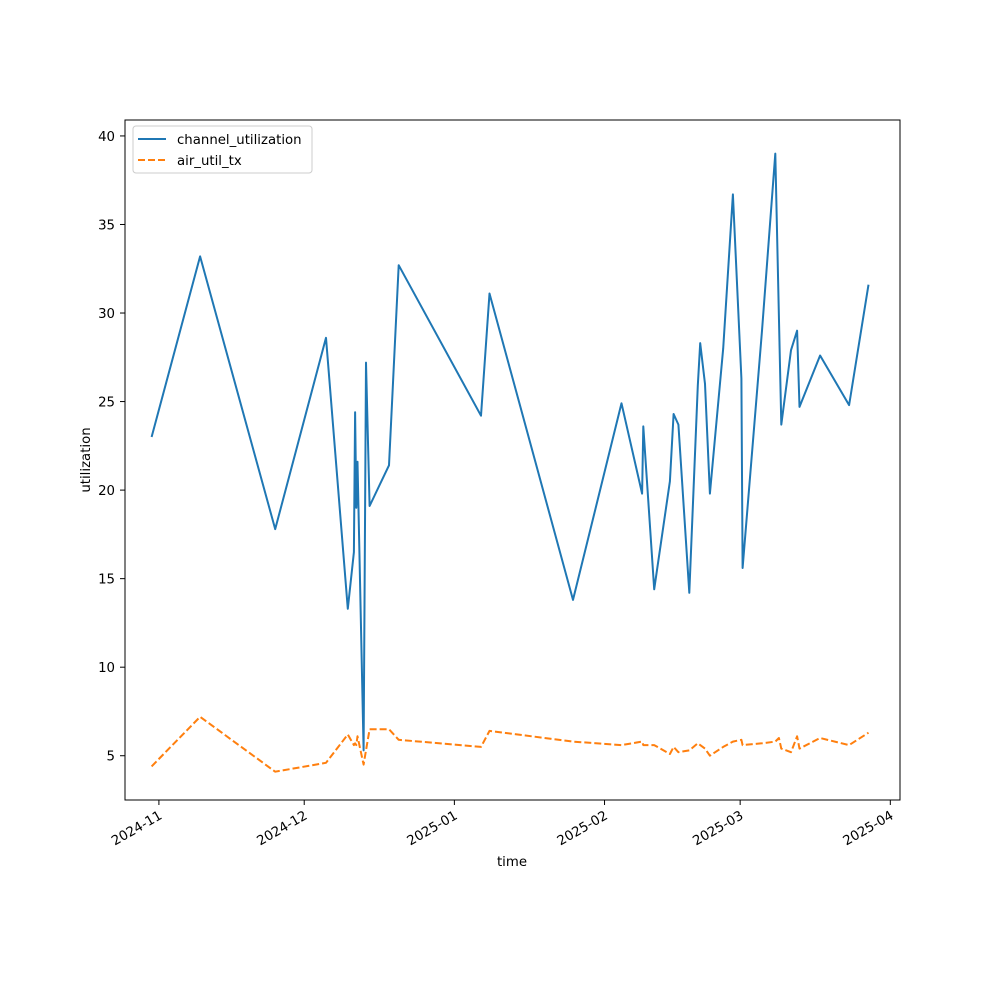  I want to click on x-axis-label: time, so click(512, 862).